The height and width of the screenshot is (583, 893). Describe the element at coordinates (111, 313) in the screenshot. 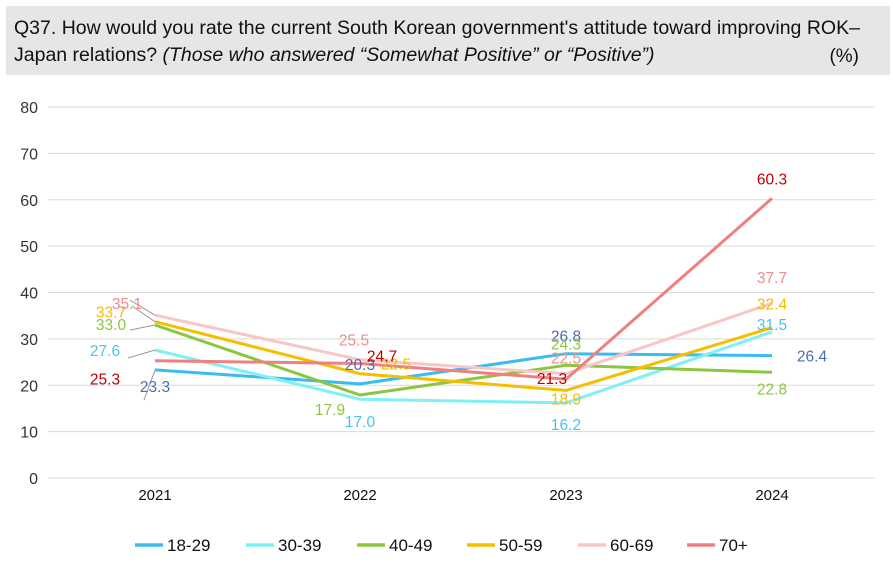

I see `data-label: 33.7` at that location.